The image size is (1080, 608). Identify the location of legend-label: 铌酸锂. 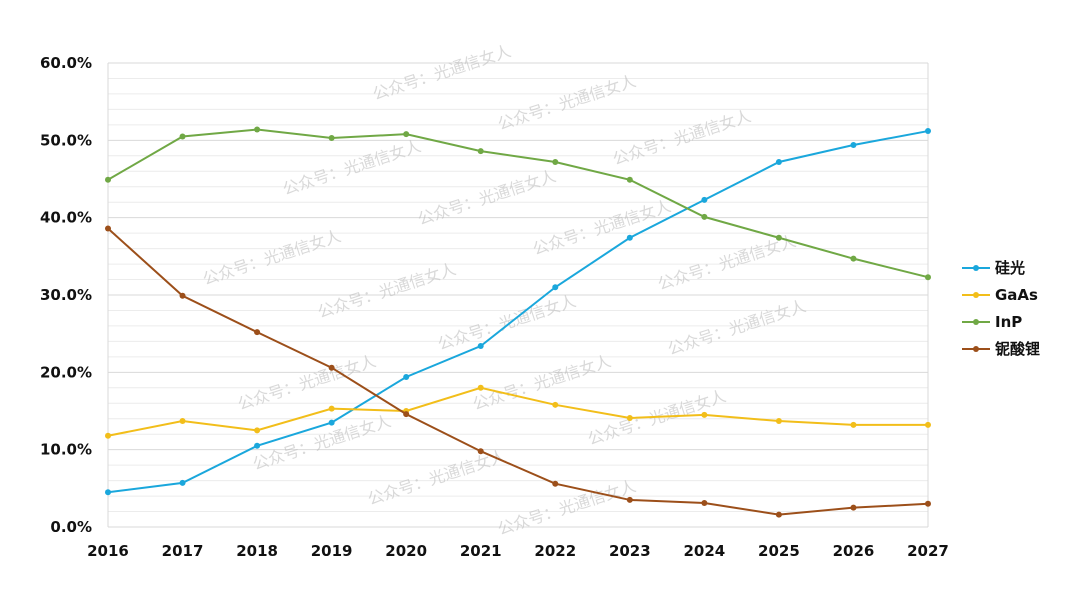
(1017, 349).